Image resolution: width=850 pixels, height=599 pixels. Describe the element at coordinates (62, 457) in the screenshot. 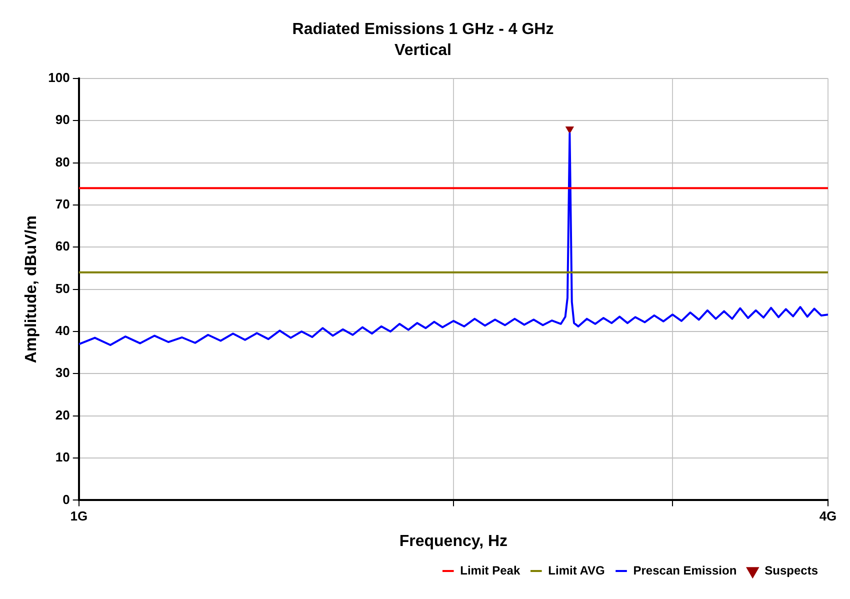

I see `y-tick-label: 10` at that location.